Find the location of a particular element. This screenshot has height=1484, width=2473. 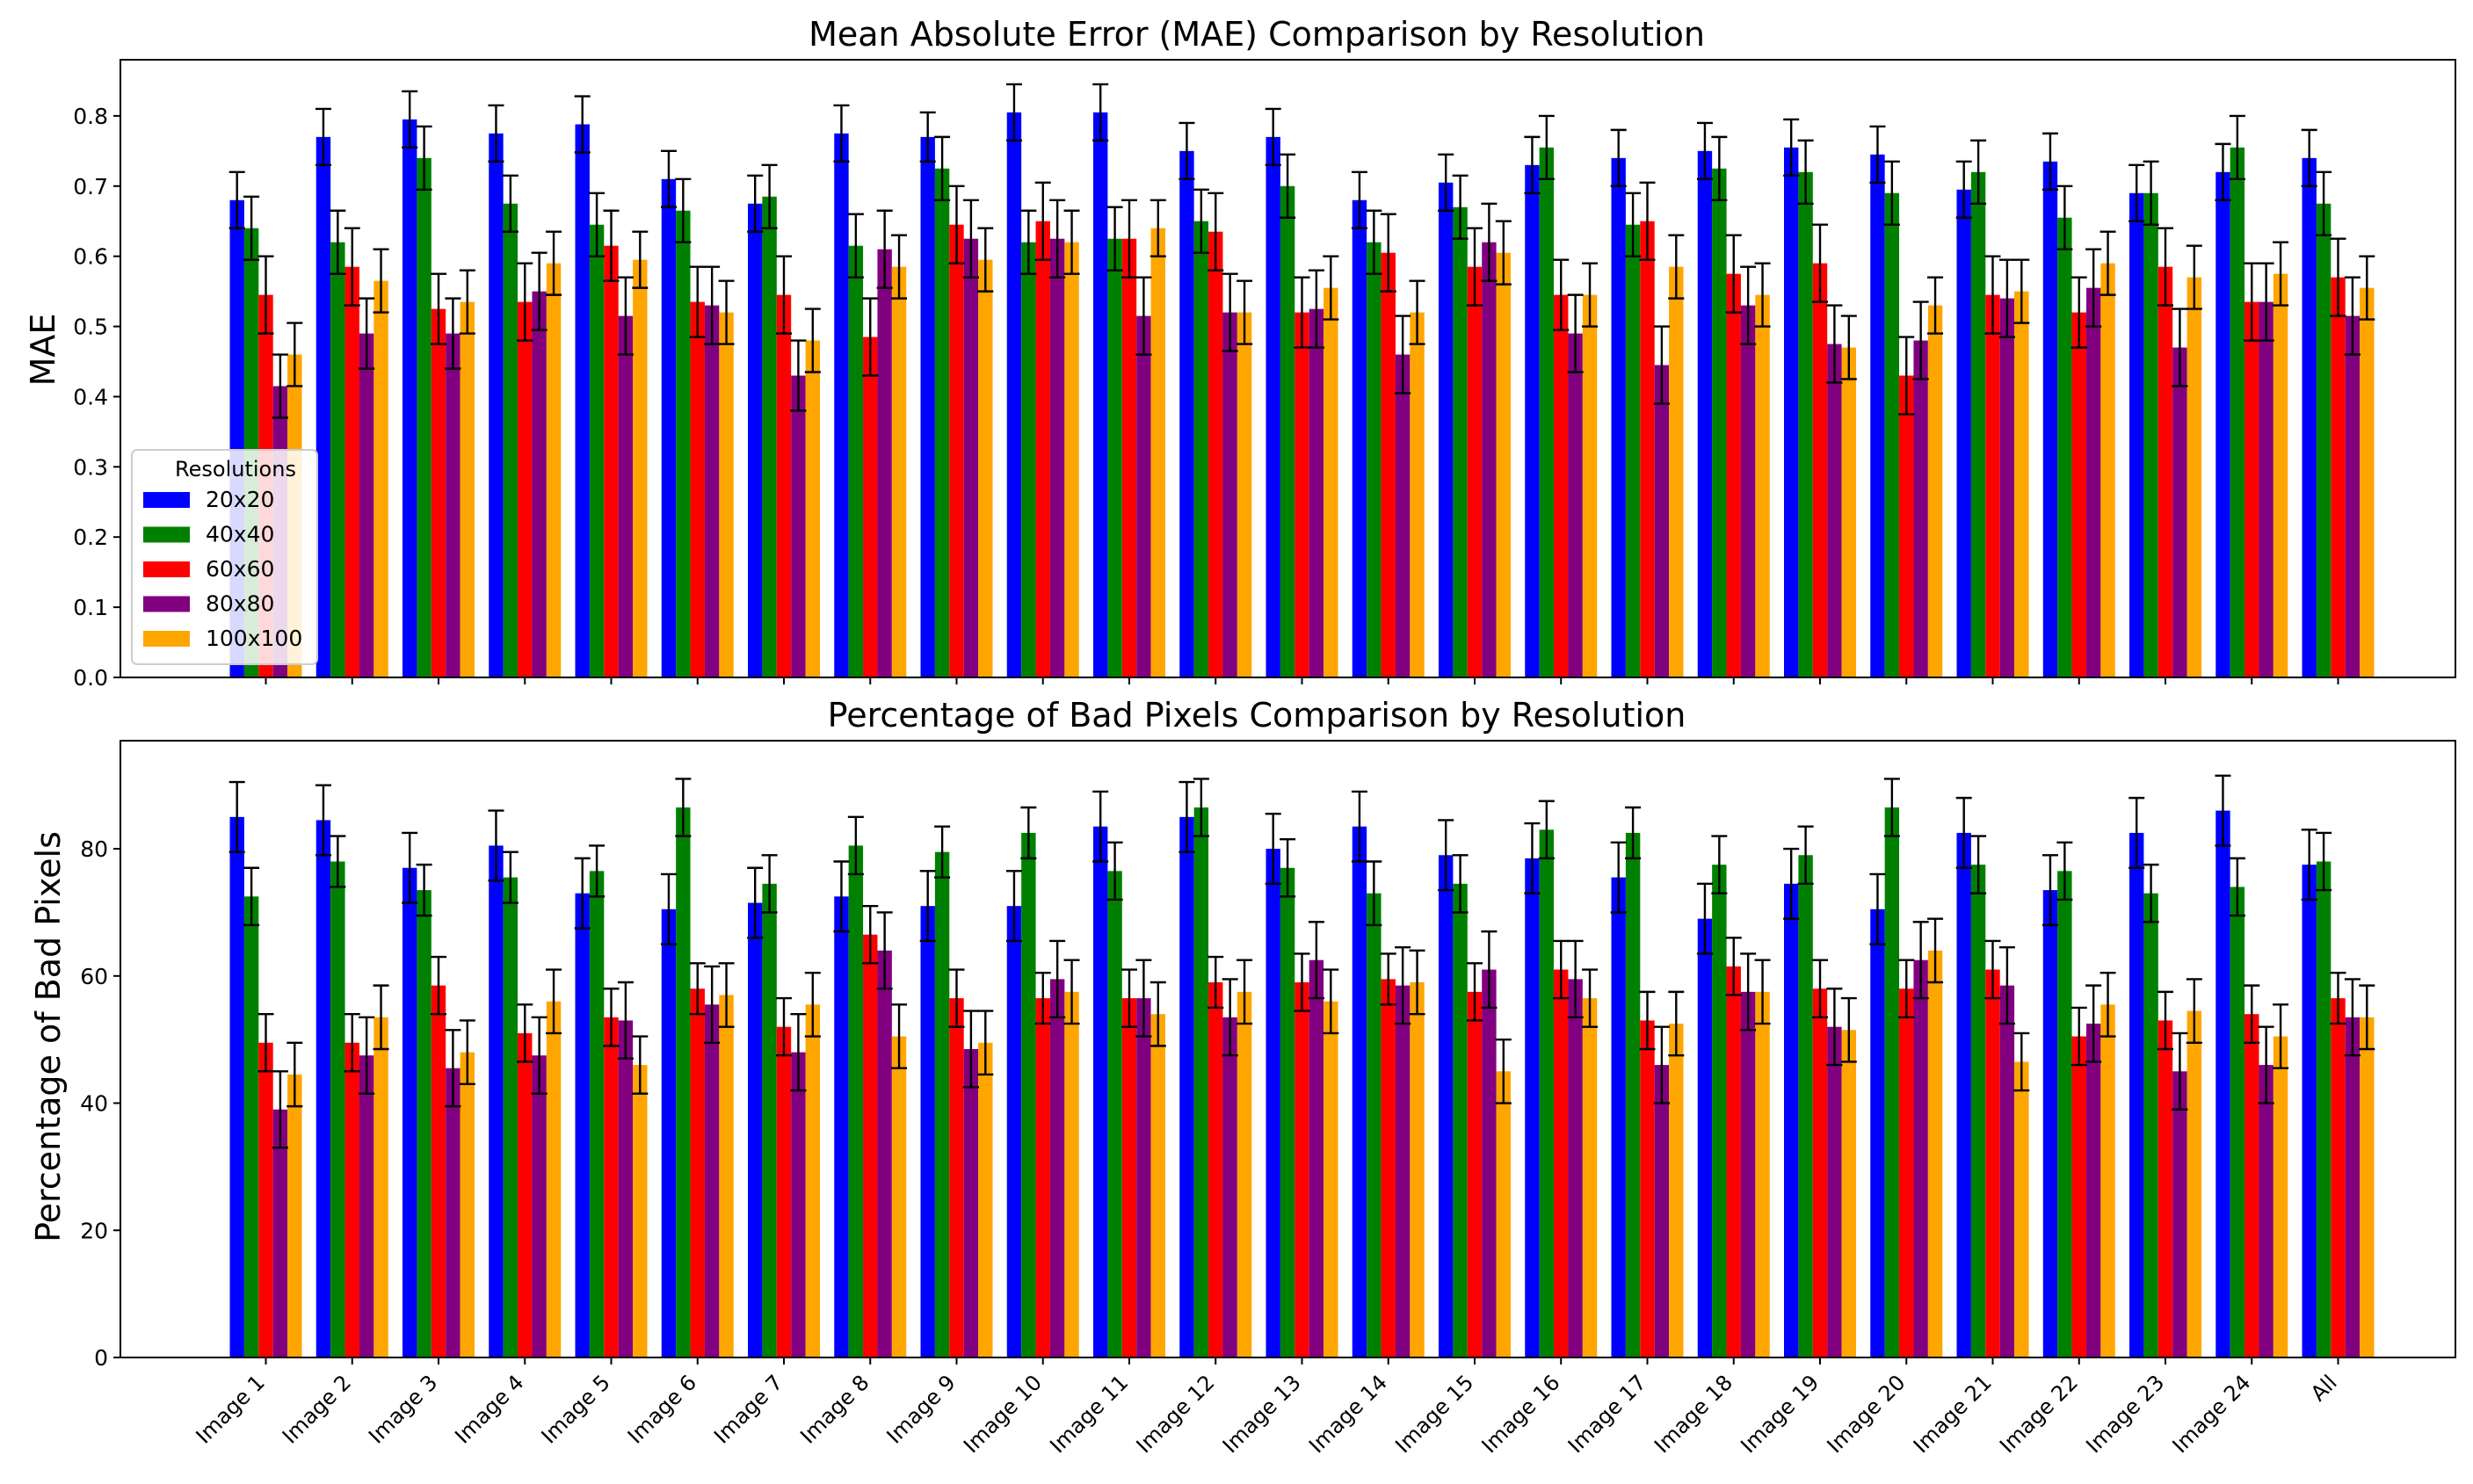

bad-pixels-y-axis-label: Percentage of Bad Pixels is located at coordinates (48, 1036).